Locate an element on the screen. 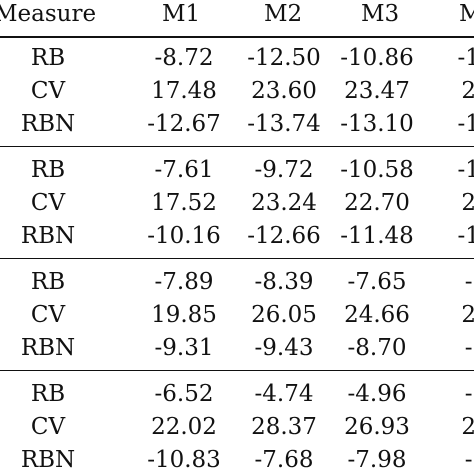 Image resolution: width=474 pixels, height=474 pixels. table-cell-m2: -9.43 is located at coordinates (284, 348).